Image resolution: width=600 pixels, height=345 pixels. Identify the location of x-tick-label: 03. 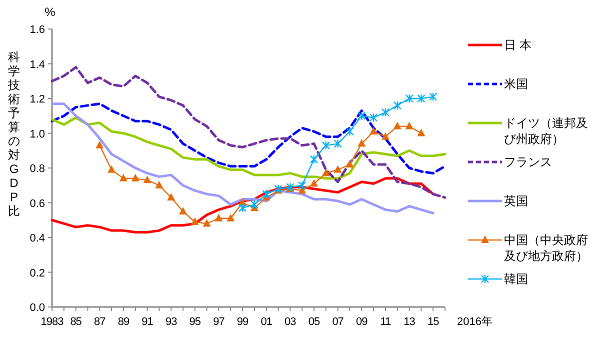
(290, 322).